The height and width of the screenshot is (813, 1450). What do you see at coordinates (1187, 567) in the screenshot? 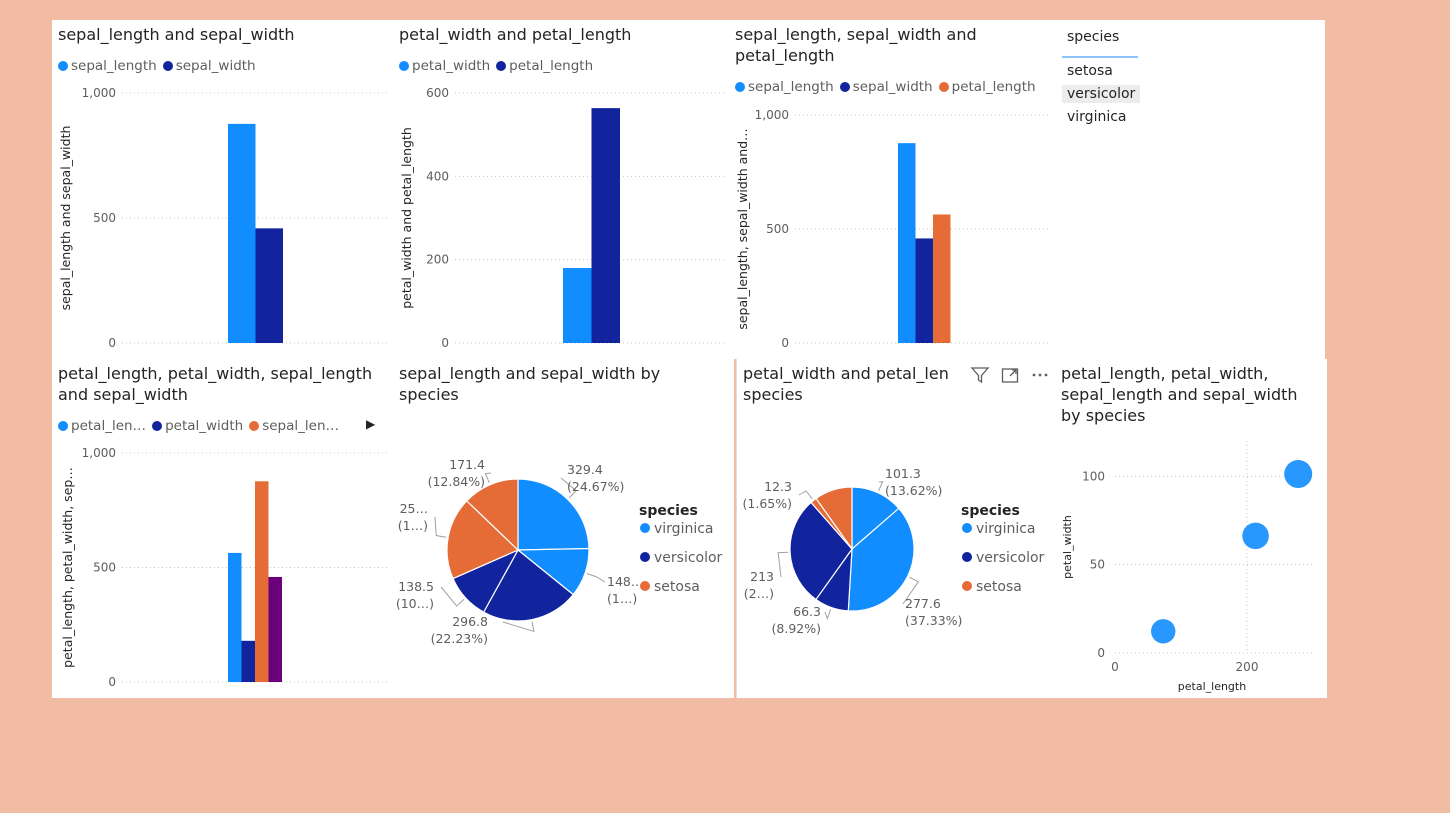
I see `scatter-chart: 0 50 100 0 200 petal_length petal_width` at bounding box center [1187, 567].